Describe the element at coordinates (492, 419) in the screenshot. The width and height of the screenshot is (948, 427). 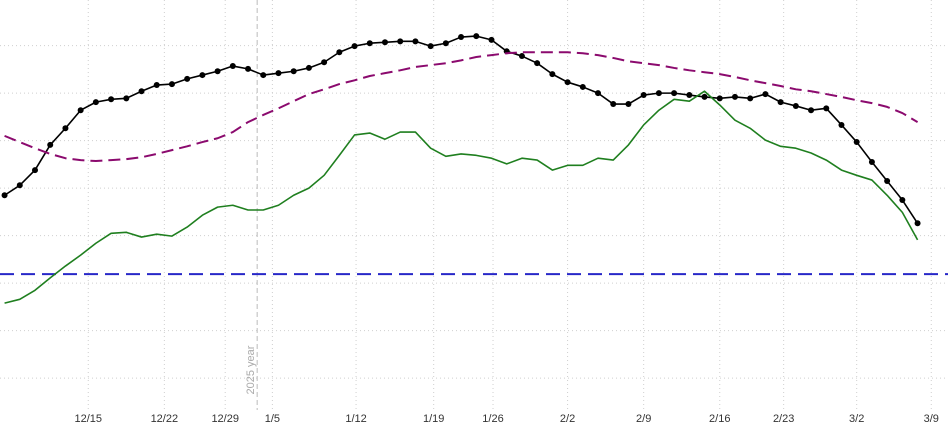
I see `x-tick-label: 1/26` at that location.